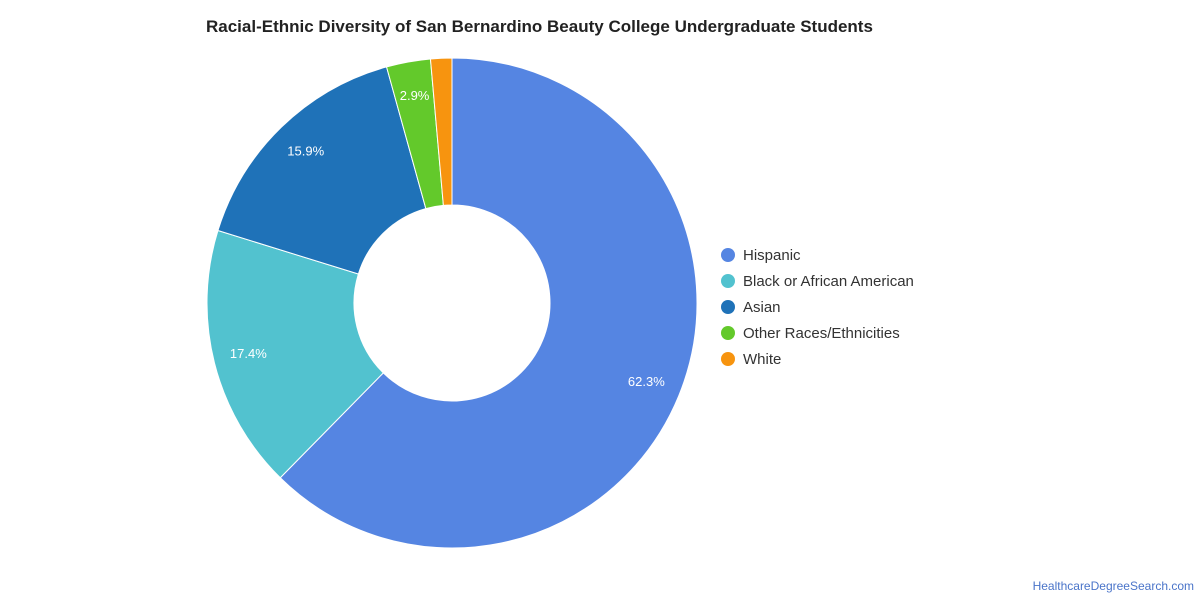 The height and width of the screenshot is (600, 1200). Describe the element at coordinates (762, 359) in the screenshot. I see `legend-label: White` at that location.